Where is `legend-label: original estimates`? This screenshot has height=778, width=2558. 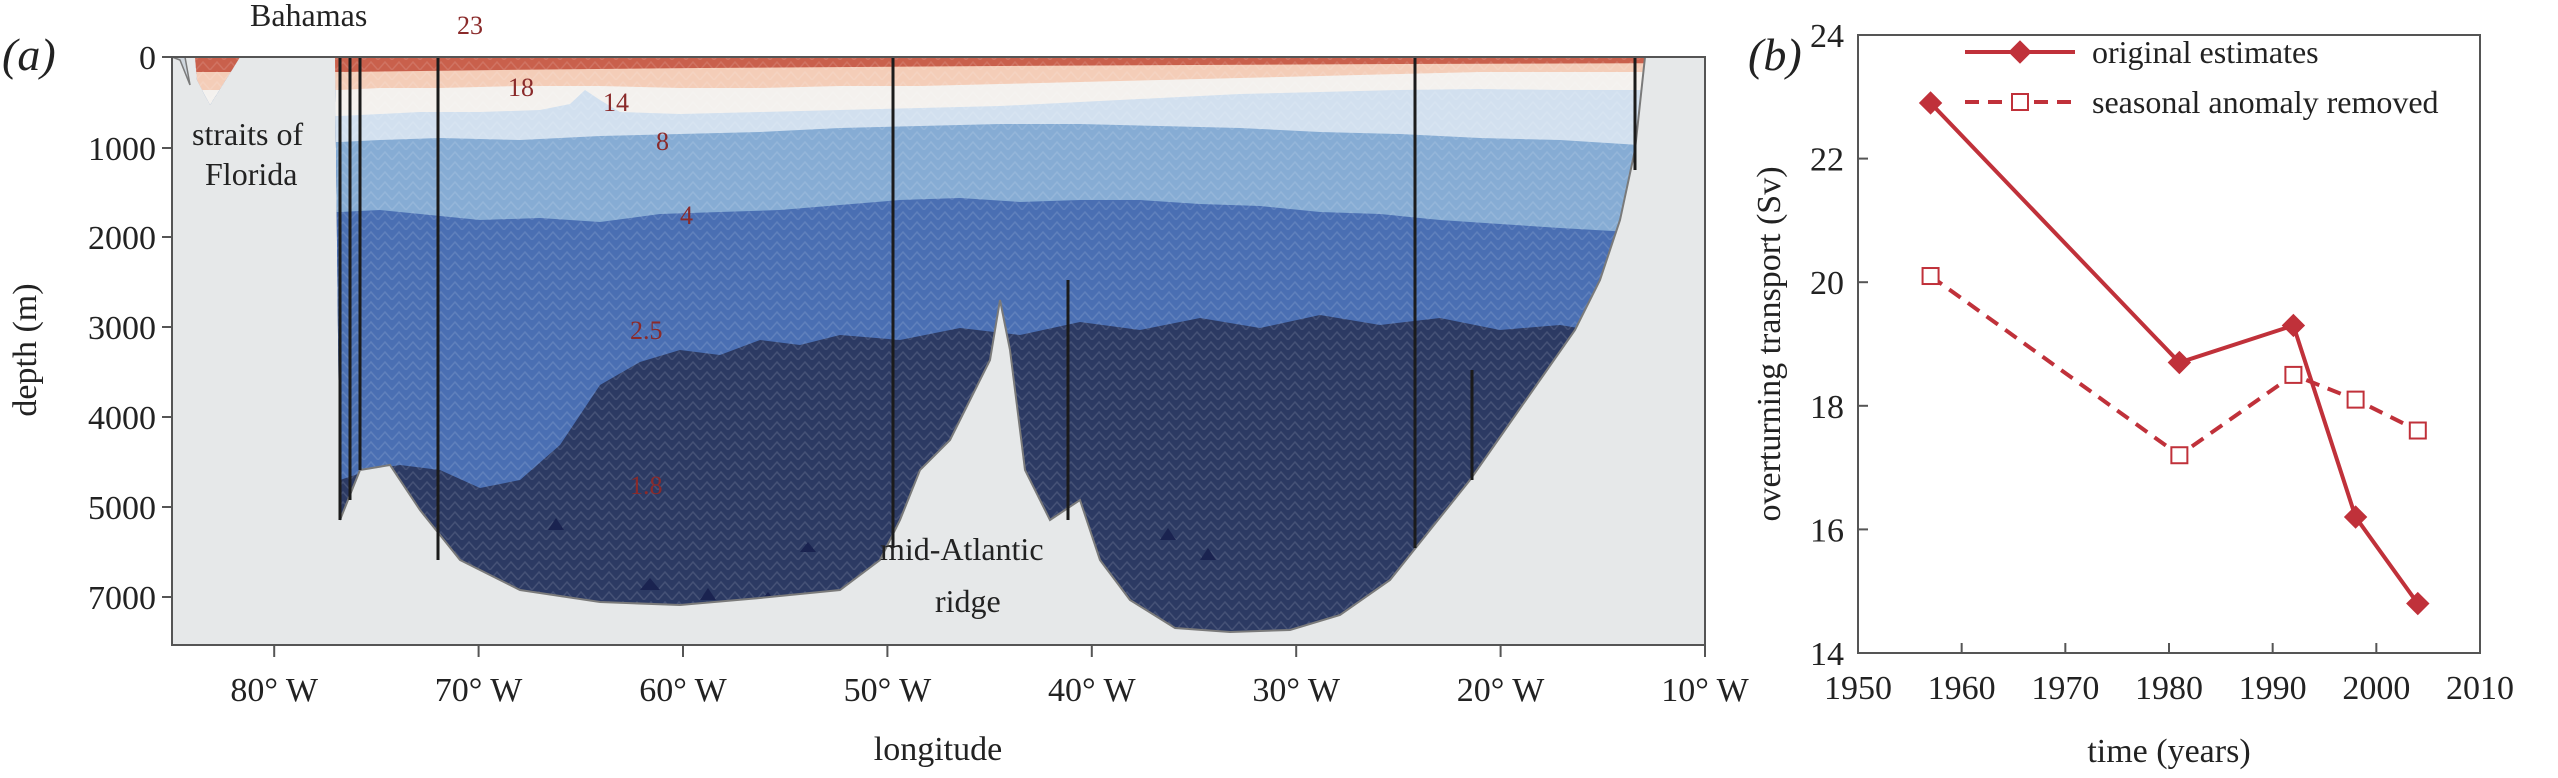
legend-label: original estimates is located at coordinates (2205, 52).